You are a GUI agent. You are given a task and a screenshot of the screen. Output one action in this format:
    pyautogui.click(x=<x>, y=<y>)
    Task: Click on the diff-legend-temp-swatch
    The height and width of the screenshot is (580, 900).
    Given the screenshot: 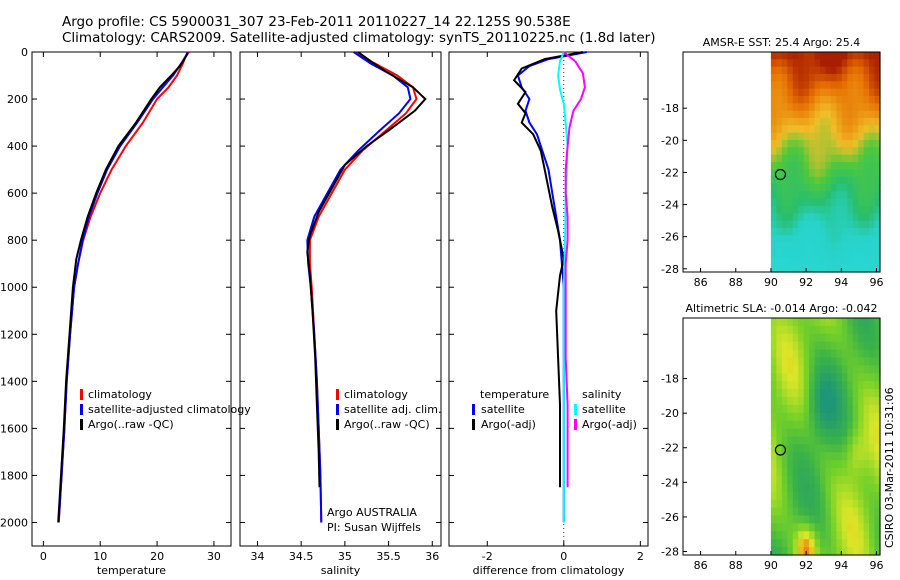 What is the action you would take?
    pyautogui.click(x=473, y=409)
    